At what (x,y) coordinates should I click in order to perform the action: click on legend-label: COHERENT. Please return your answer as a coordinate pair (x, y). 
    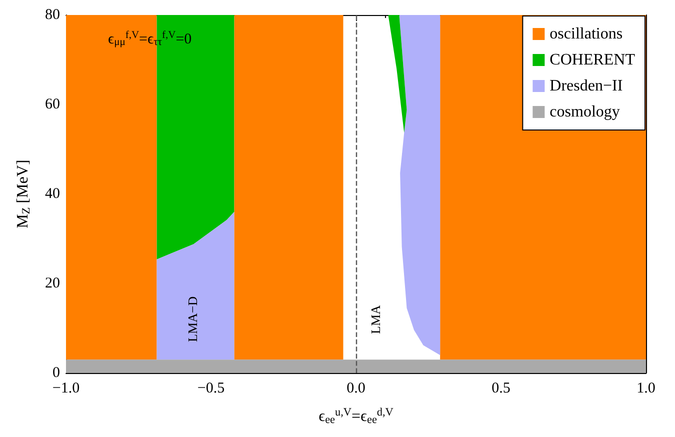
    Looking at the image, I should click on (593, 60).